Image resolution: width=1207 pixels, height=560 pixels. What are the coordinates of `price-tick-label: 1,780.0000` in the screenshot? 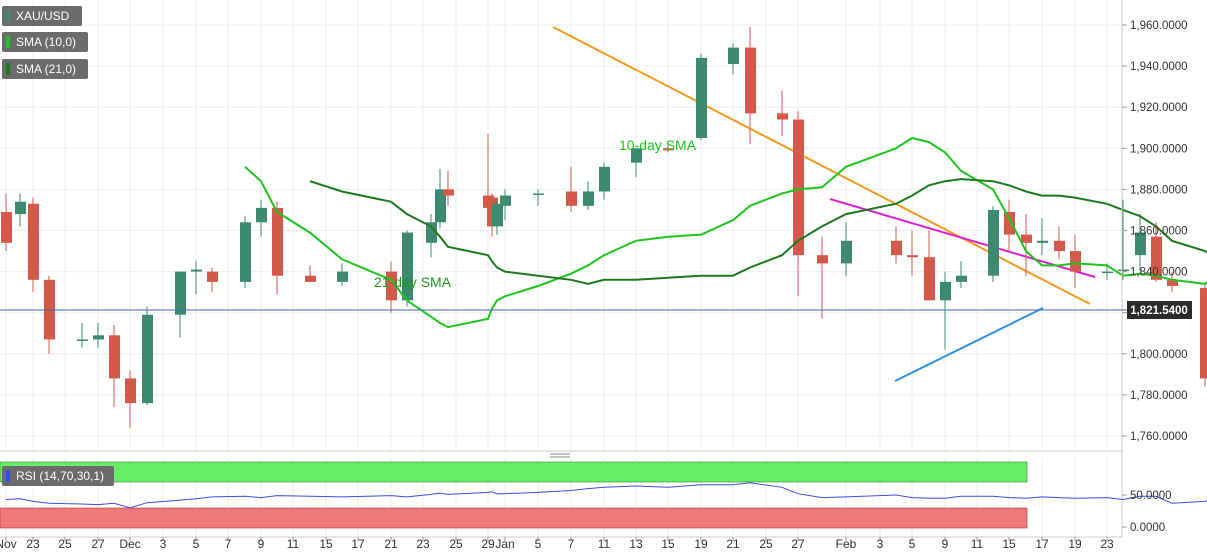 It's located at (1159, 396).